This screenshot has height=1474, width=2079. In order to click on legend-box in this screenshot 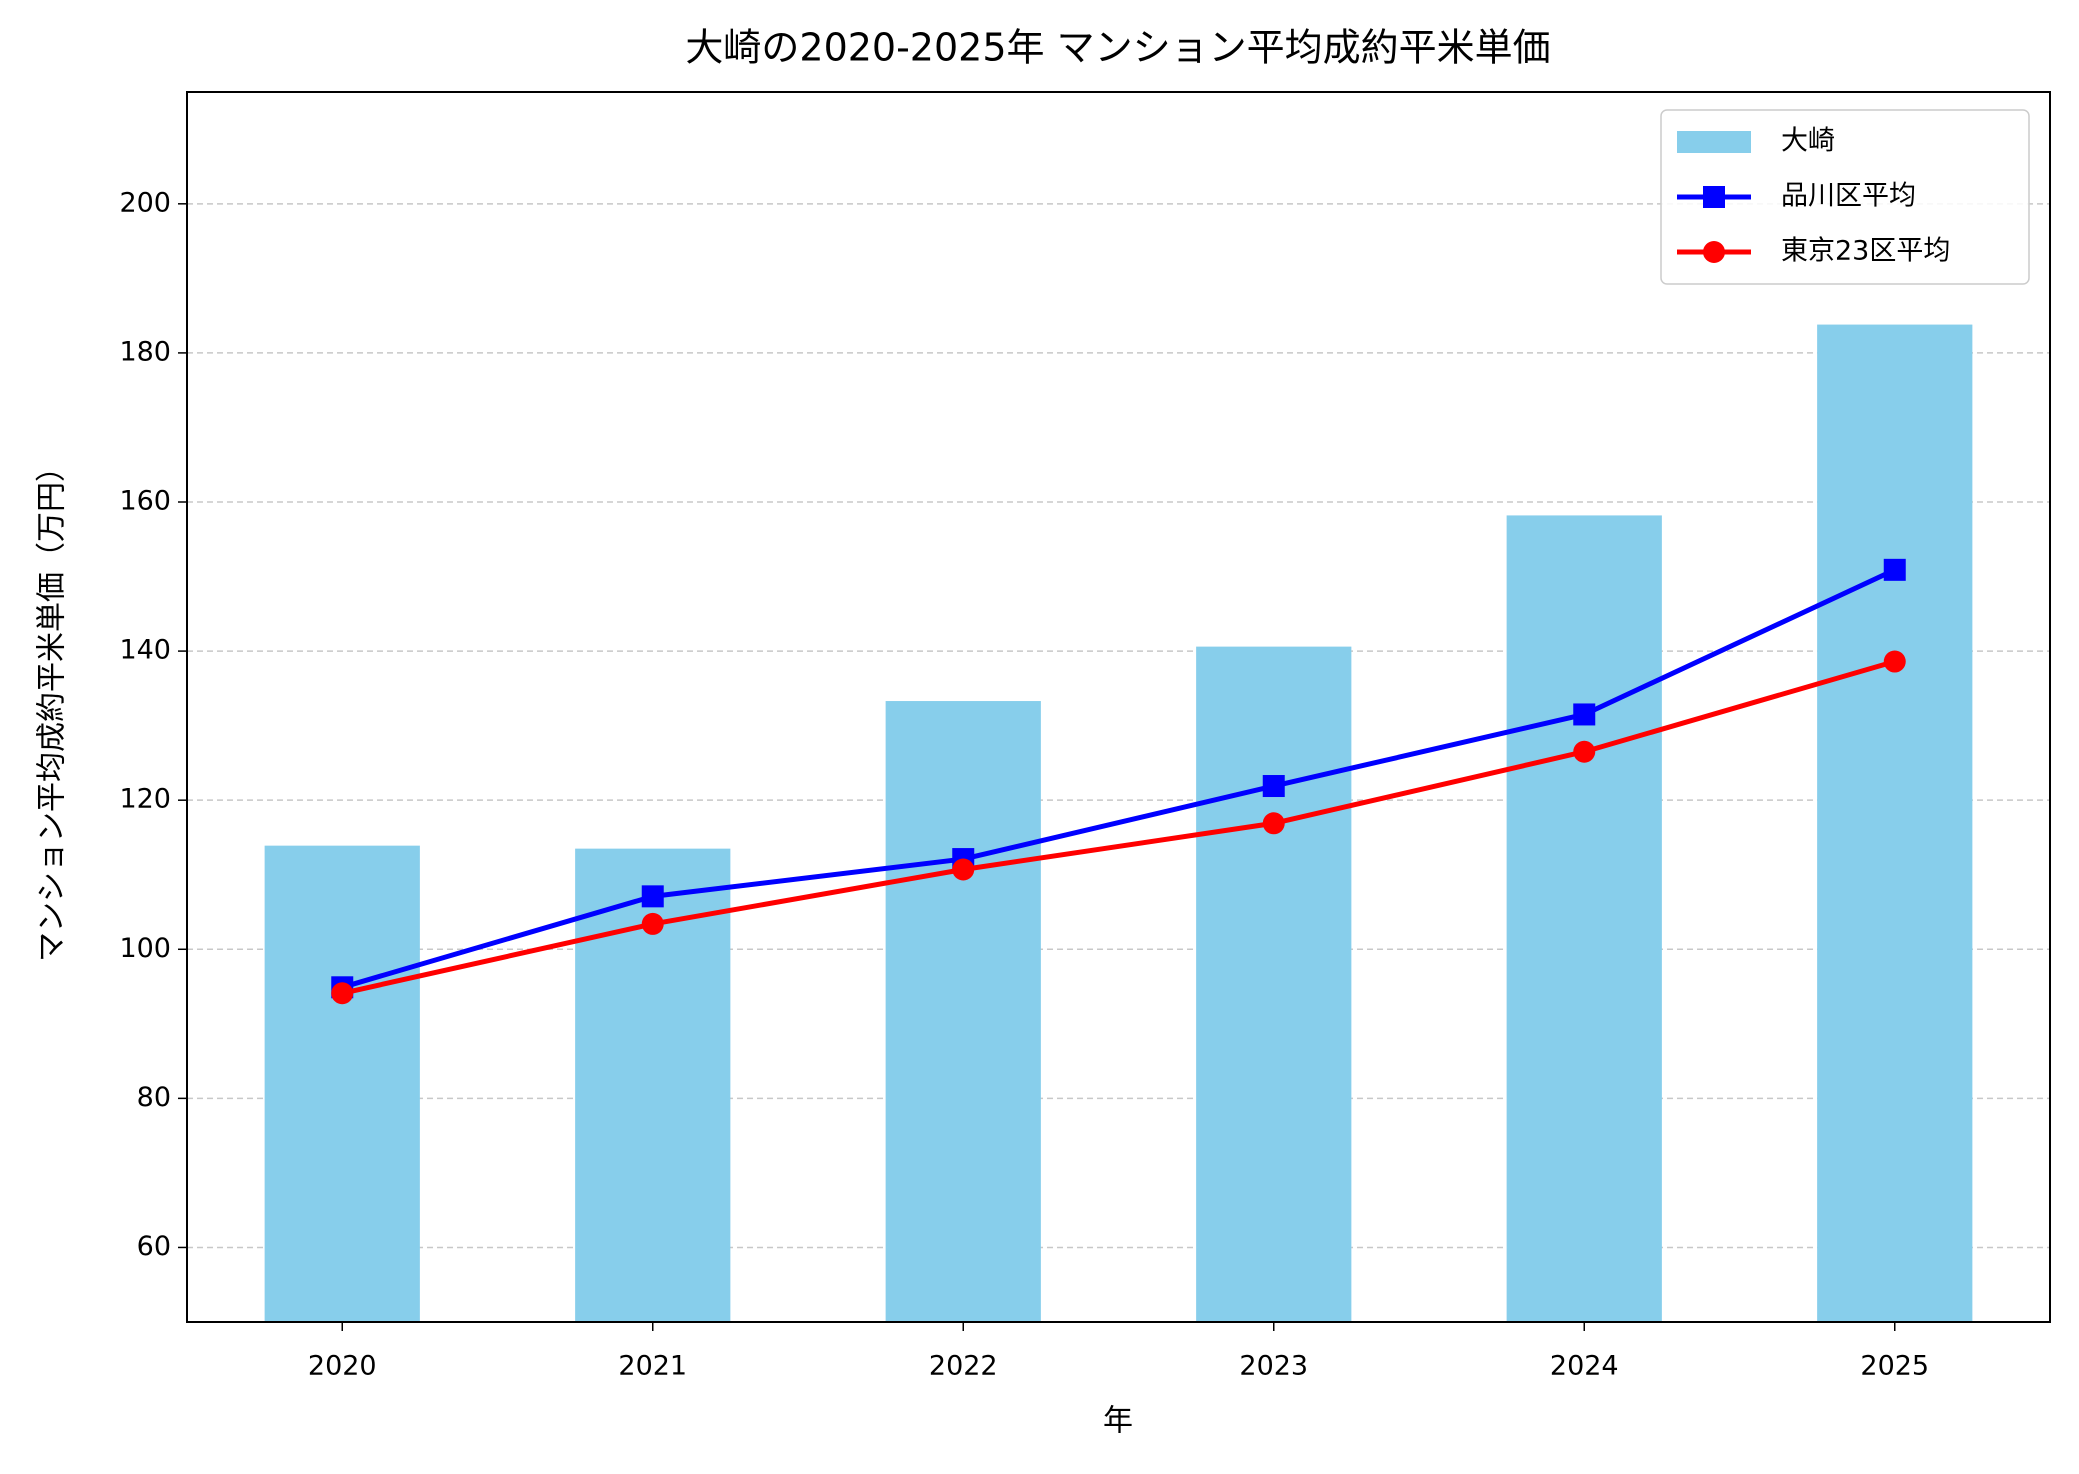, I will do `click(1845, 197)`.